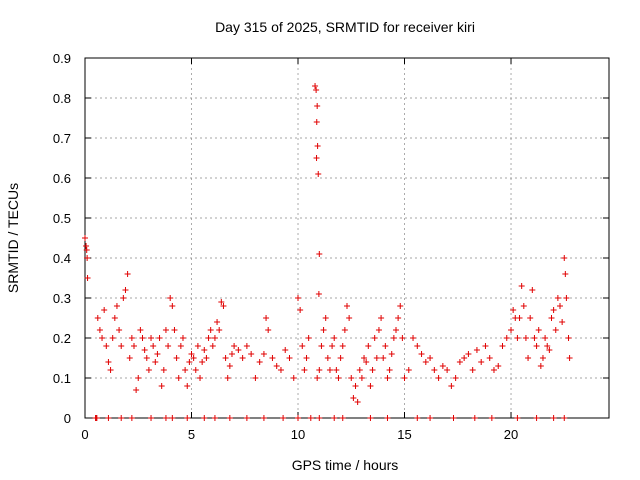 The image size is (640, 480). I want to click on y-tick-label: 0.9, so click(62, 58).